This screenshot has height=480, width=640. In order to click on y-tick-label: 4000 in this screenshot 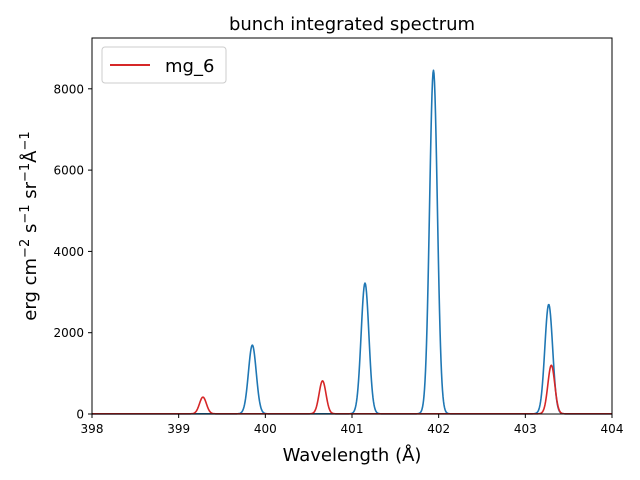, I will do `click(68, 252)`.